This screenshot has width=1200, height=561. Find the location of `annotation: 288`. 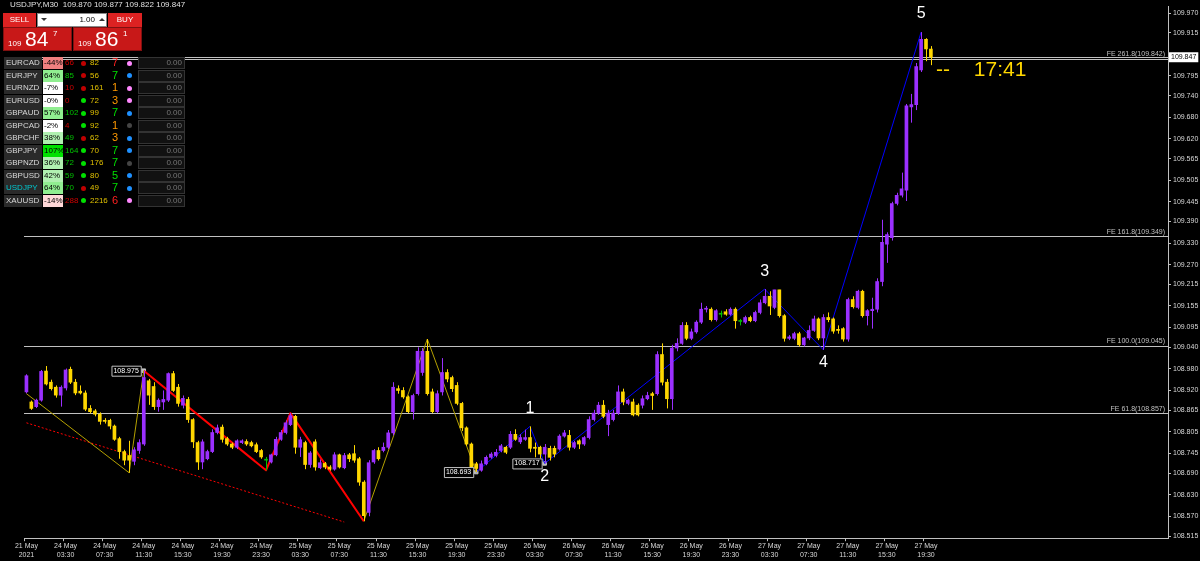

annotation: 288 is located at coordinates (72, 200).